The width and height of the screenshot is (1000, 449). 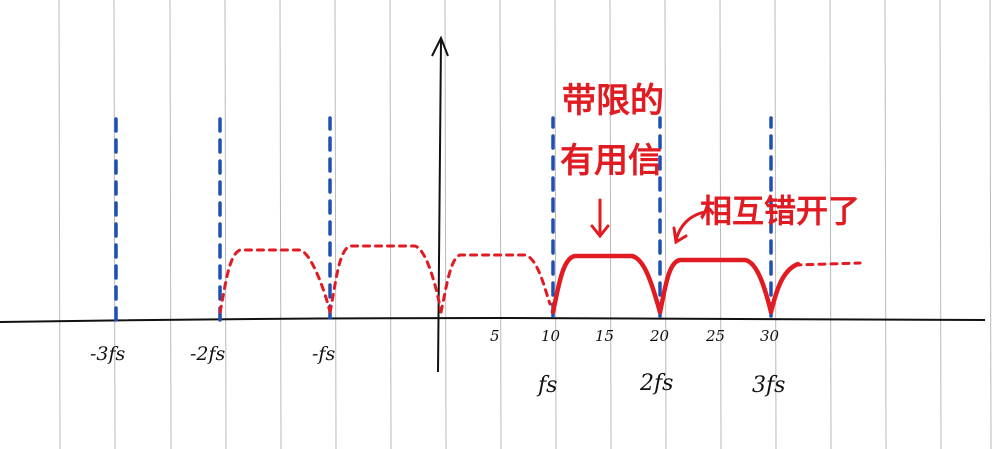 What do you see at coordinates (689, 227) in the screenshot?
I see `curved-arrow` at bounding box center [689, 227].